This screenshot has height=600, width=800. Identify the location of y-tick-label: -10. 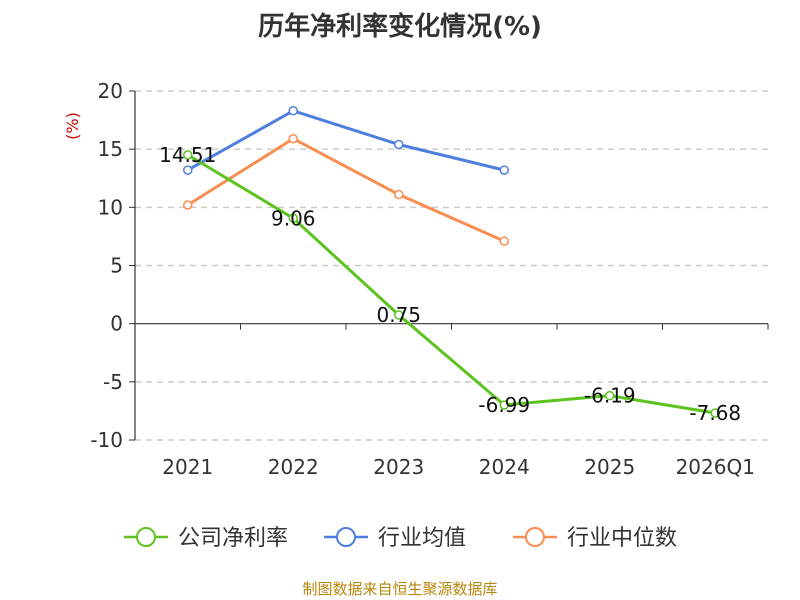
(106, 440).